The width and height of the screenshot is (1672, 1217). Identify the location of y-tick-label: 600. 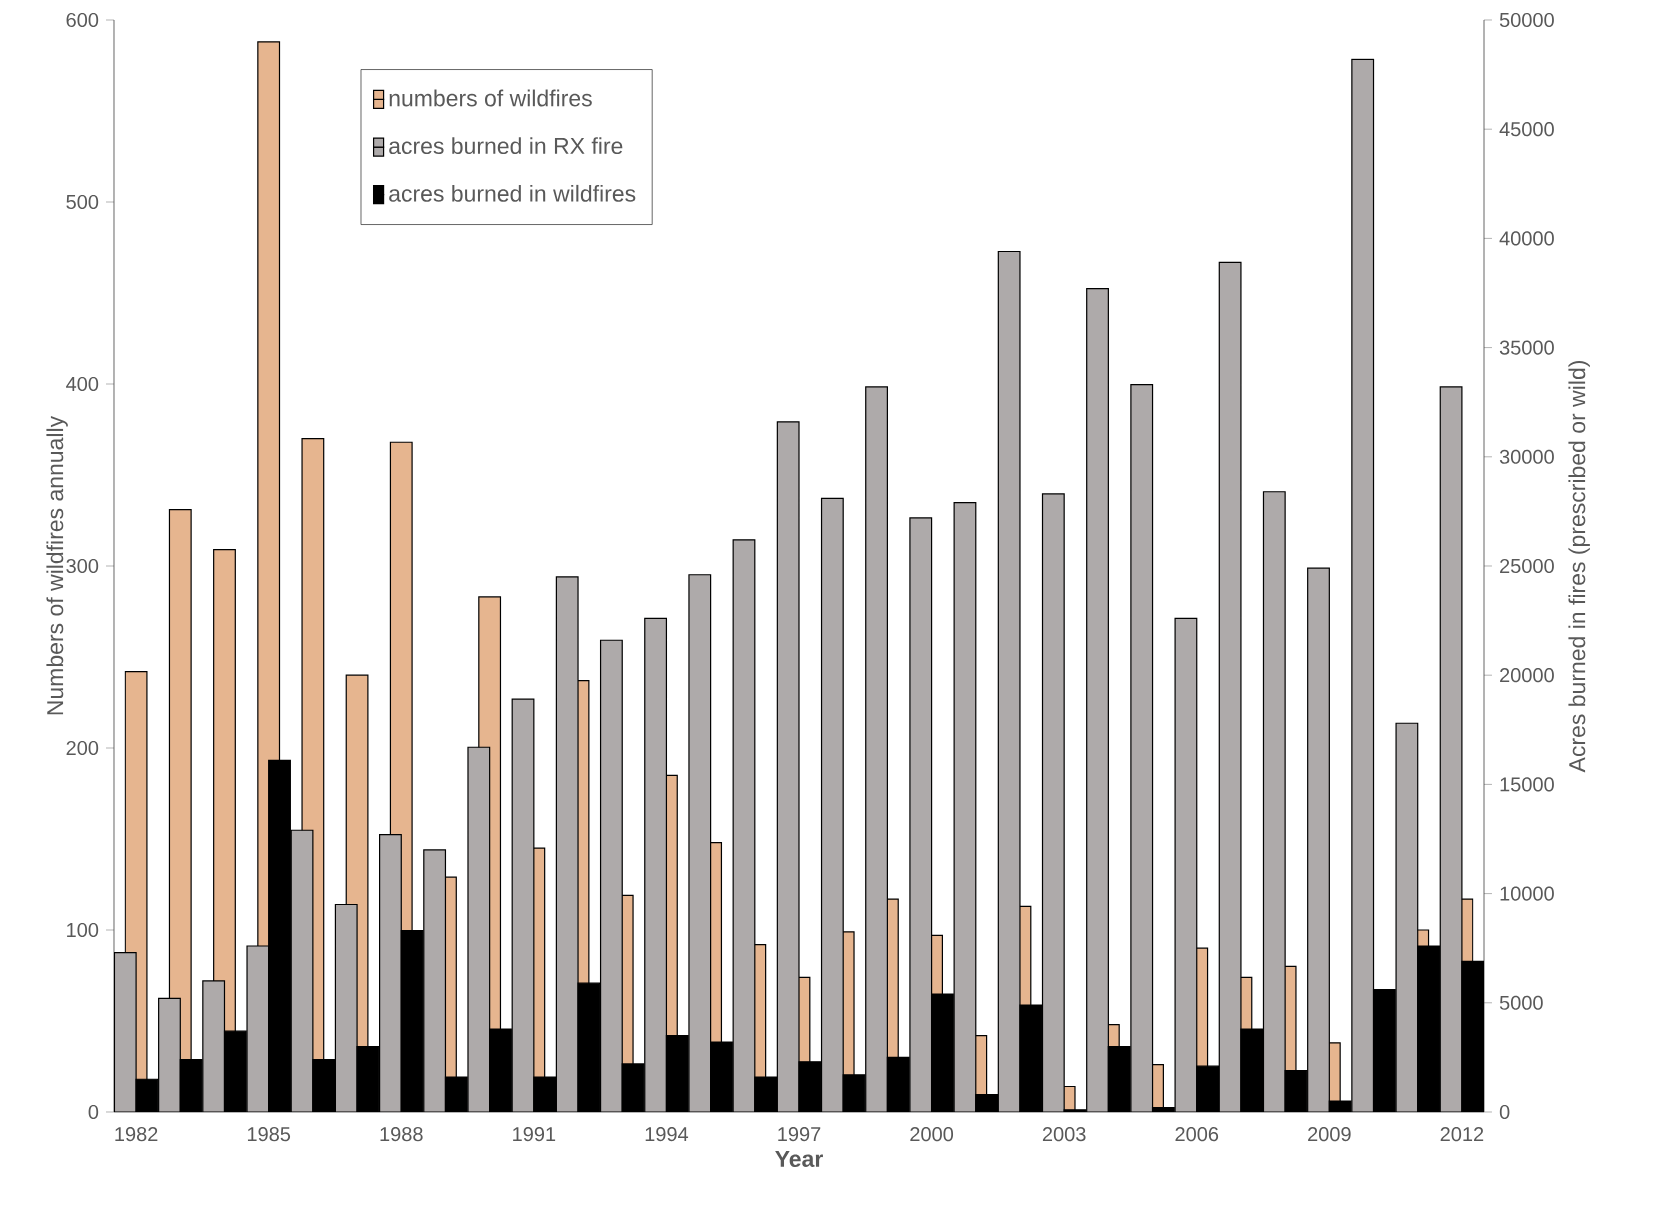
(82, 20).